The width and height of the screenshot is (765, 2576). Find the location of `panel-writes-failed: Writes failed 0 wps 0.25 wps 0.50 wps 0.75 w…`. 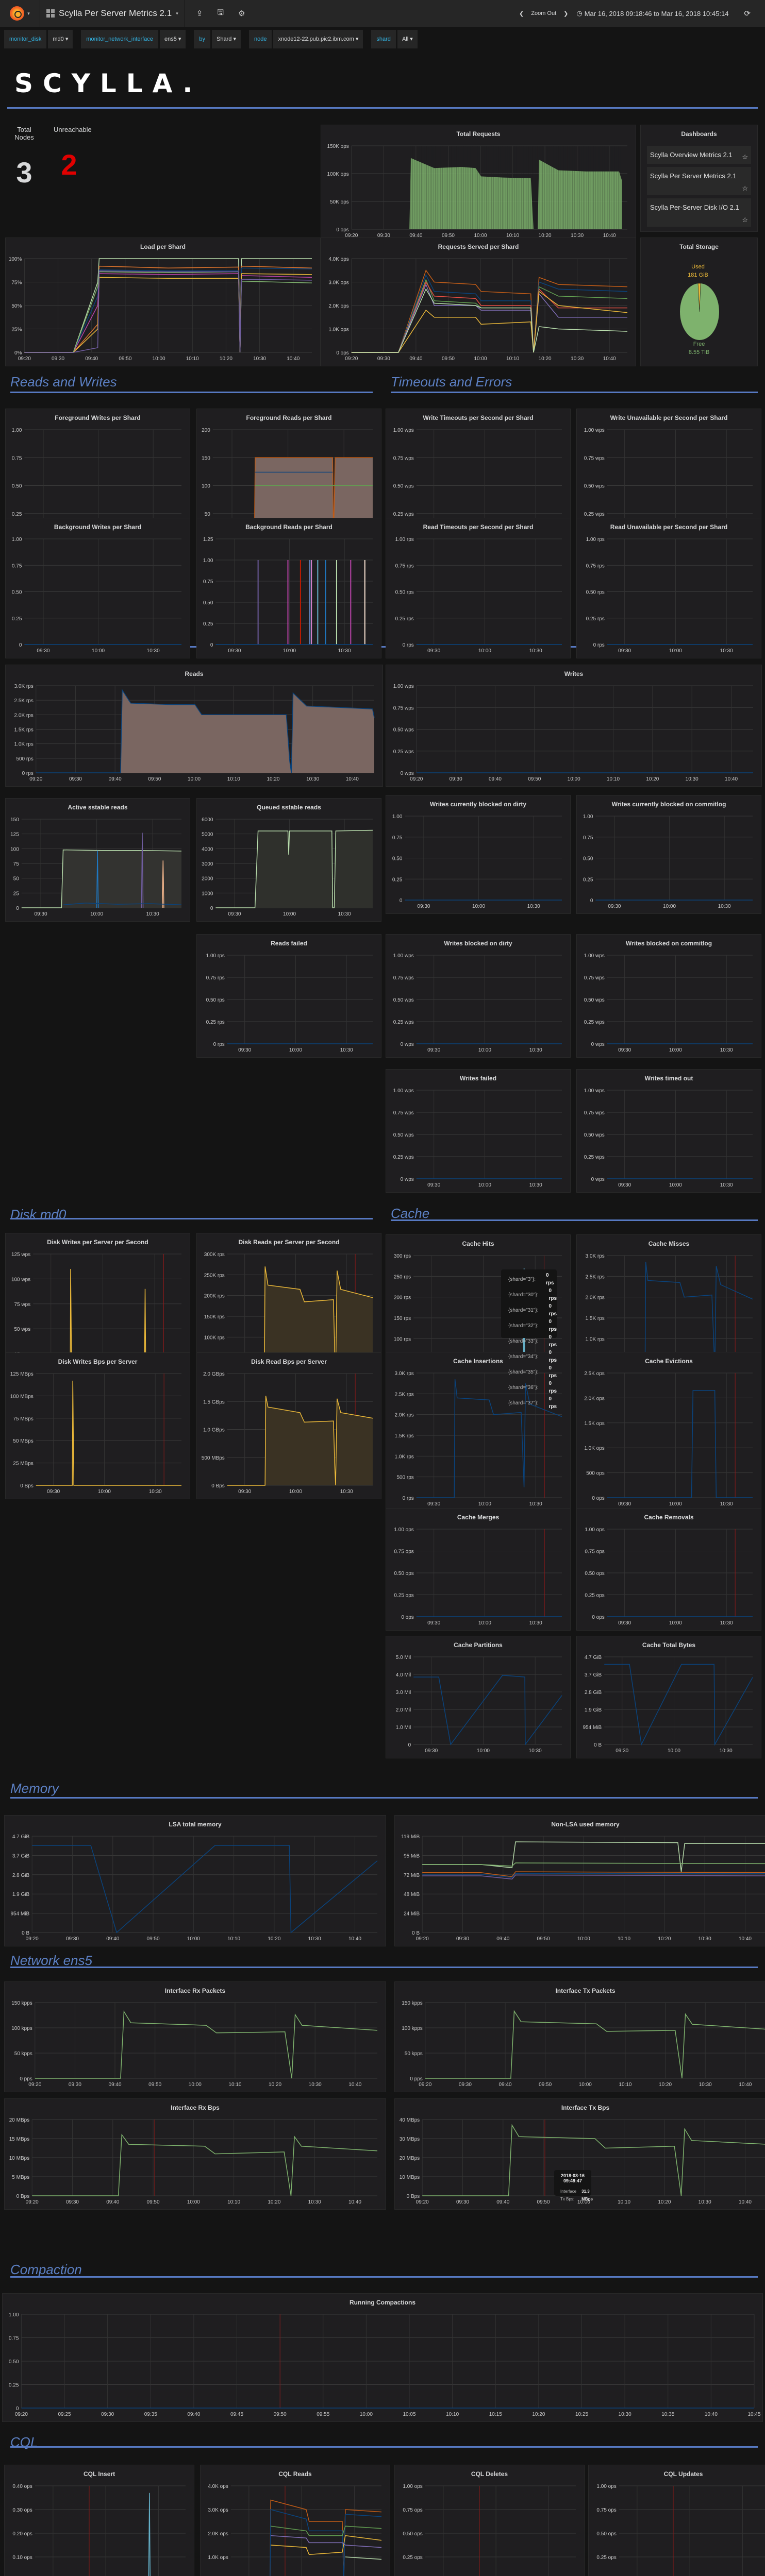

panel-writes-failed: Writes failed 0 wps 0.25 wps 0.50 wps 0.75 w… is located at coordinates (479, 1131).